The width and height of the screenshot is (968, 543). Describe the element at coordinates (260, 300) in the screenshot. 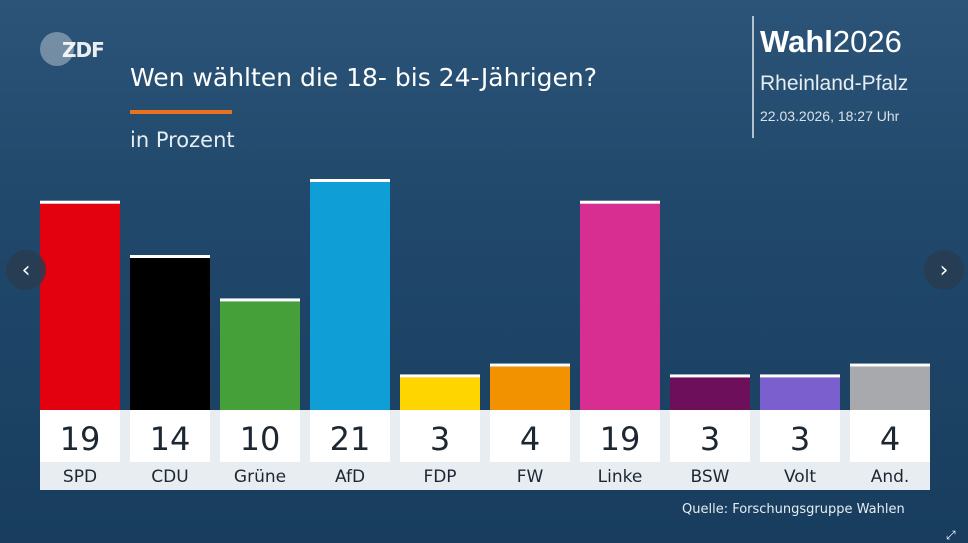

I see `bar-cap-grüne` at that location.